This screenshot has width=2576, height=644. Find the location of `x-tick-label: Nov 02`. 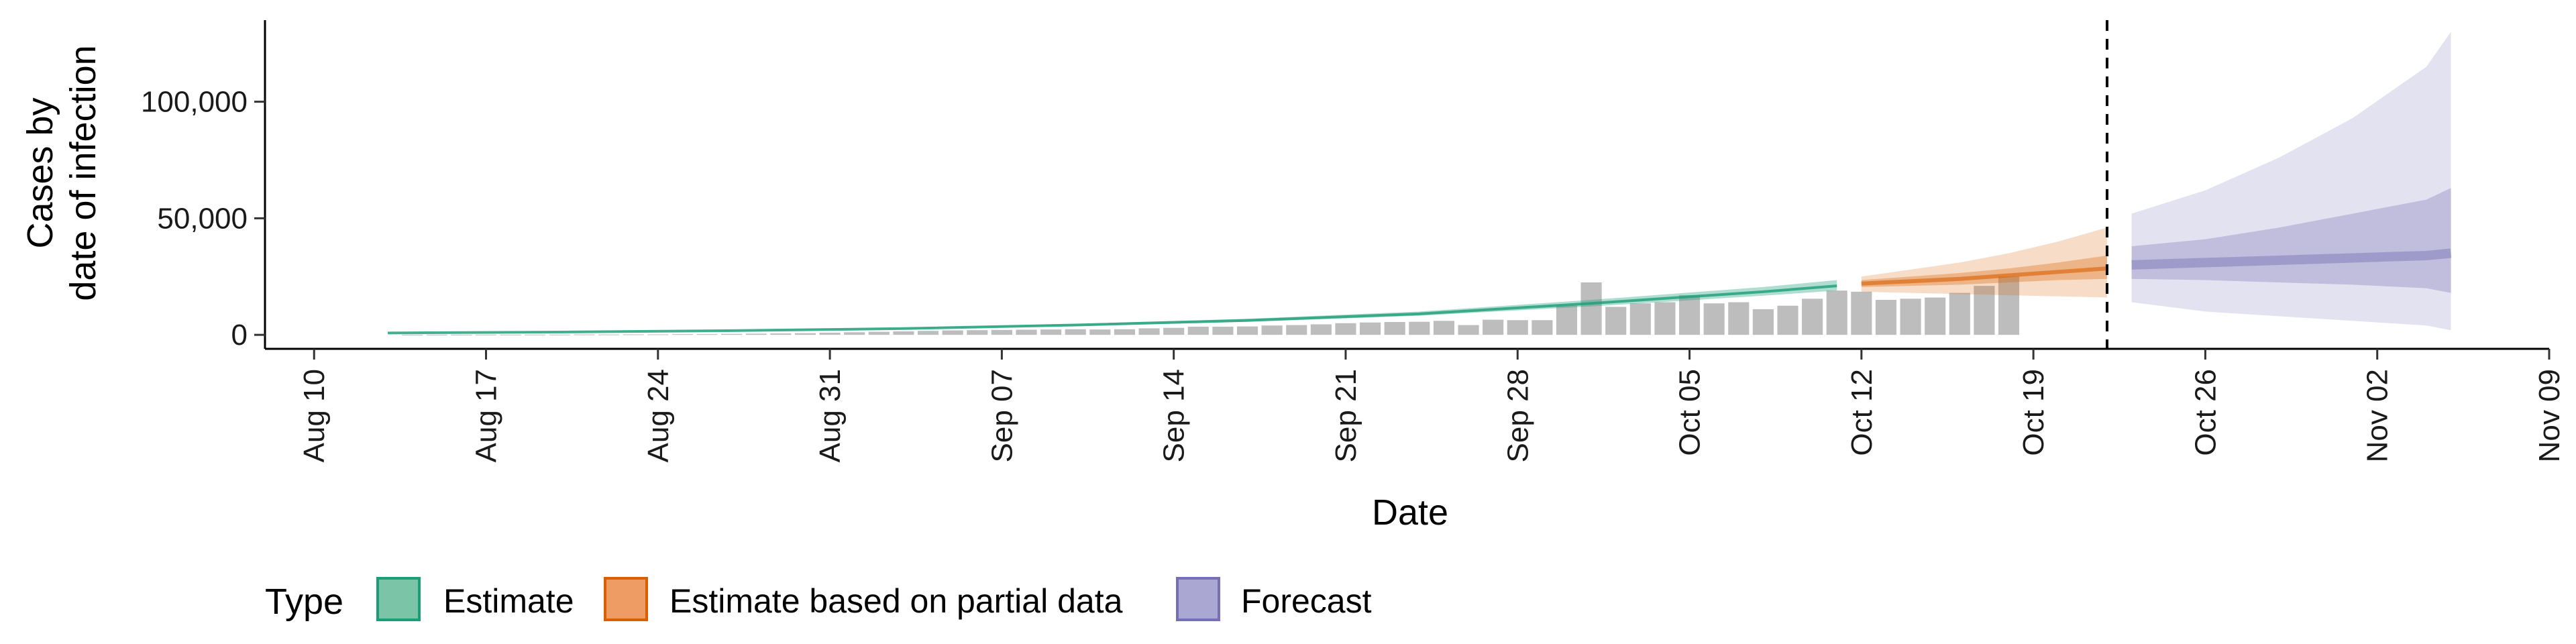

x-tick-label: Nov 02 is located at coordinates (2377, 415).